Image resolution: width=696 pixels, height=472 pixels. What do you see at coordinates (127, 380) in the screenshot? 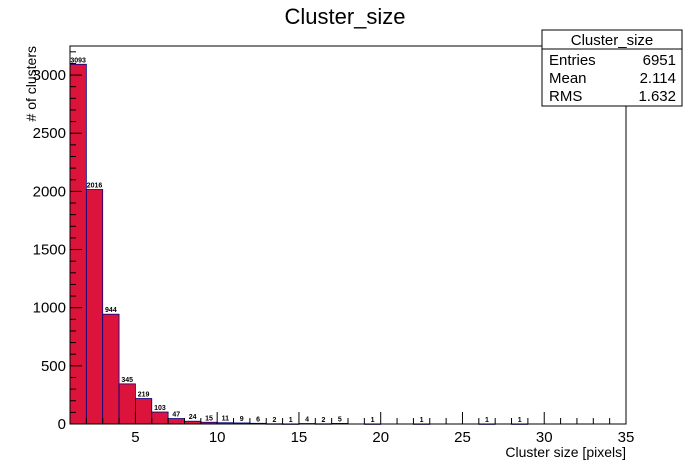
I see `bar-value-label: 345` at bounding box center [127, 380].